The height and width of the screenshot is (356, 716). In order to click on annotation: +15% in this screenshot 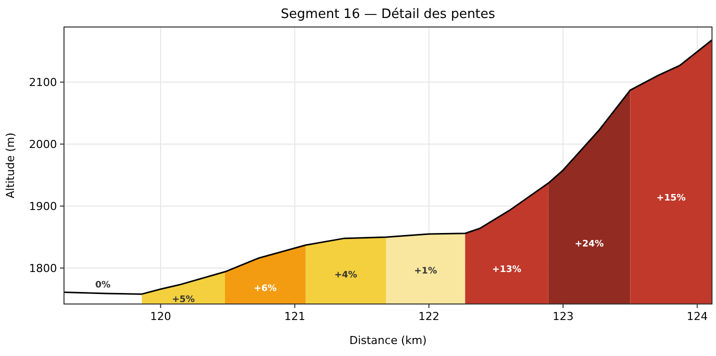, I will do `click(671, 198)`.